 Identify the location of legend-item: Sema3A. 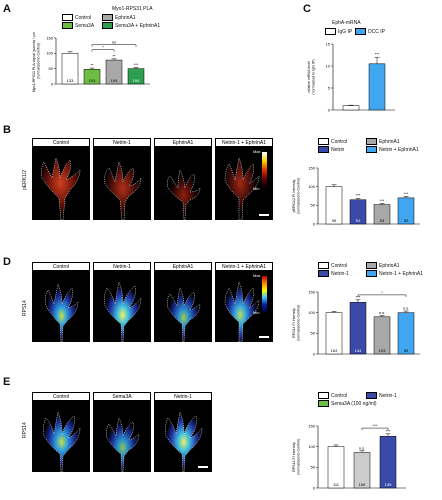
(78, 26).